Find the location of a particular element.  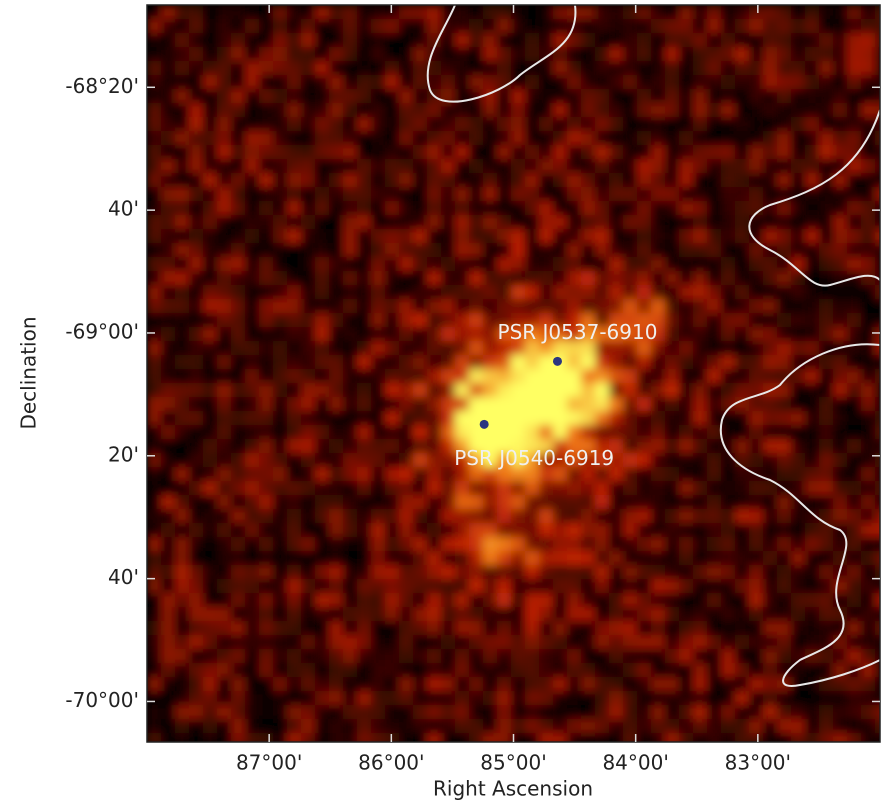

pulsar-point is located at coordinates (484, 424).